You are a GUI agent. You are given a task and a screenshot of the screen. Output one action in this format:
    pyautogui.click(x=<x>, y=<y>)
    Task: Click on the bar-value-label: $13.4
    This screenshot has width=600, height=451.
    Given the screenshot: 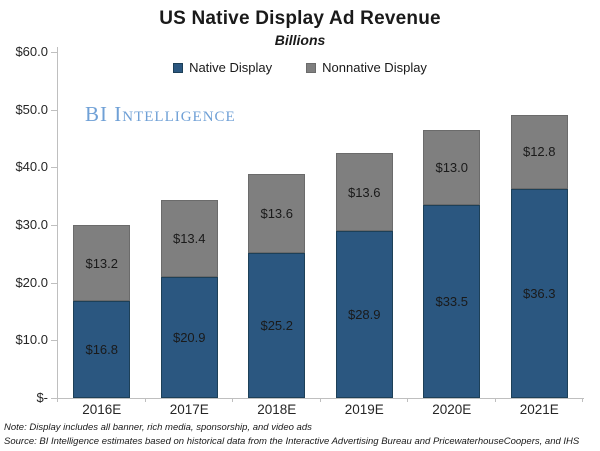 What is the action you would take?
    pyautogui.click(x=189, y=239)
    